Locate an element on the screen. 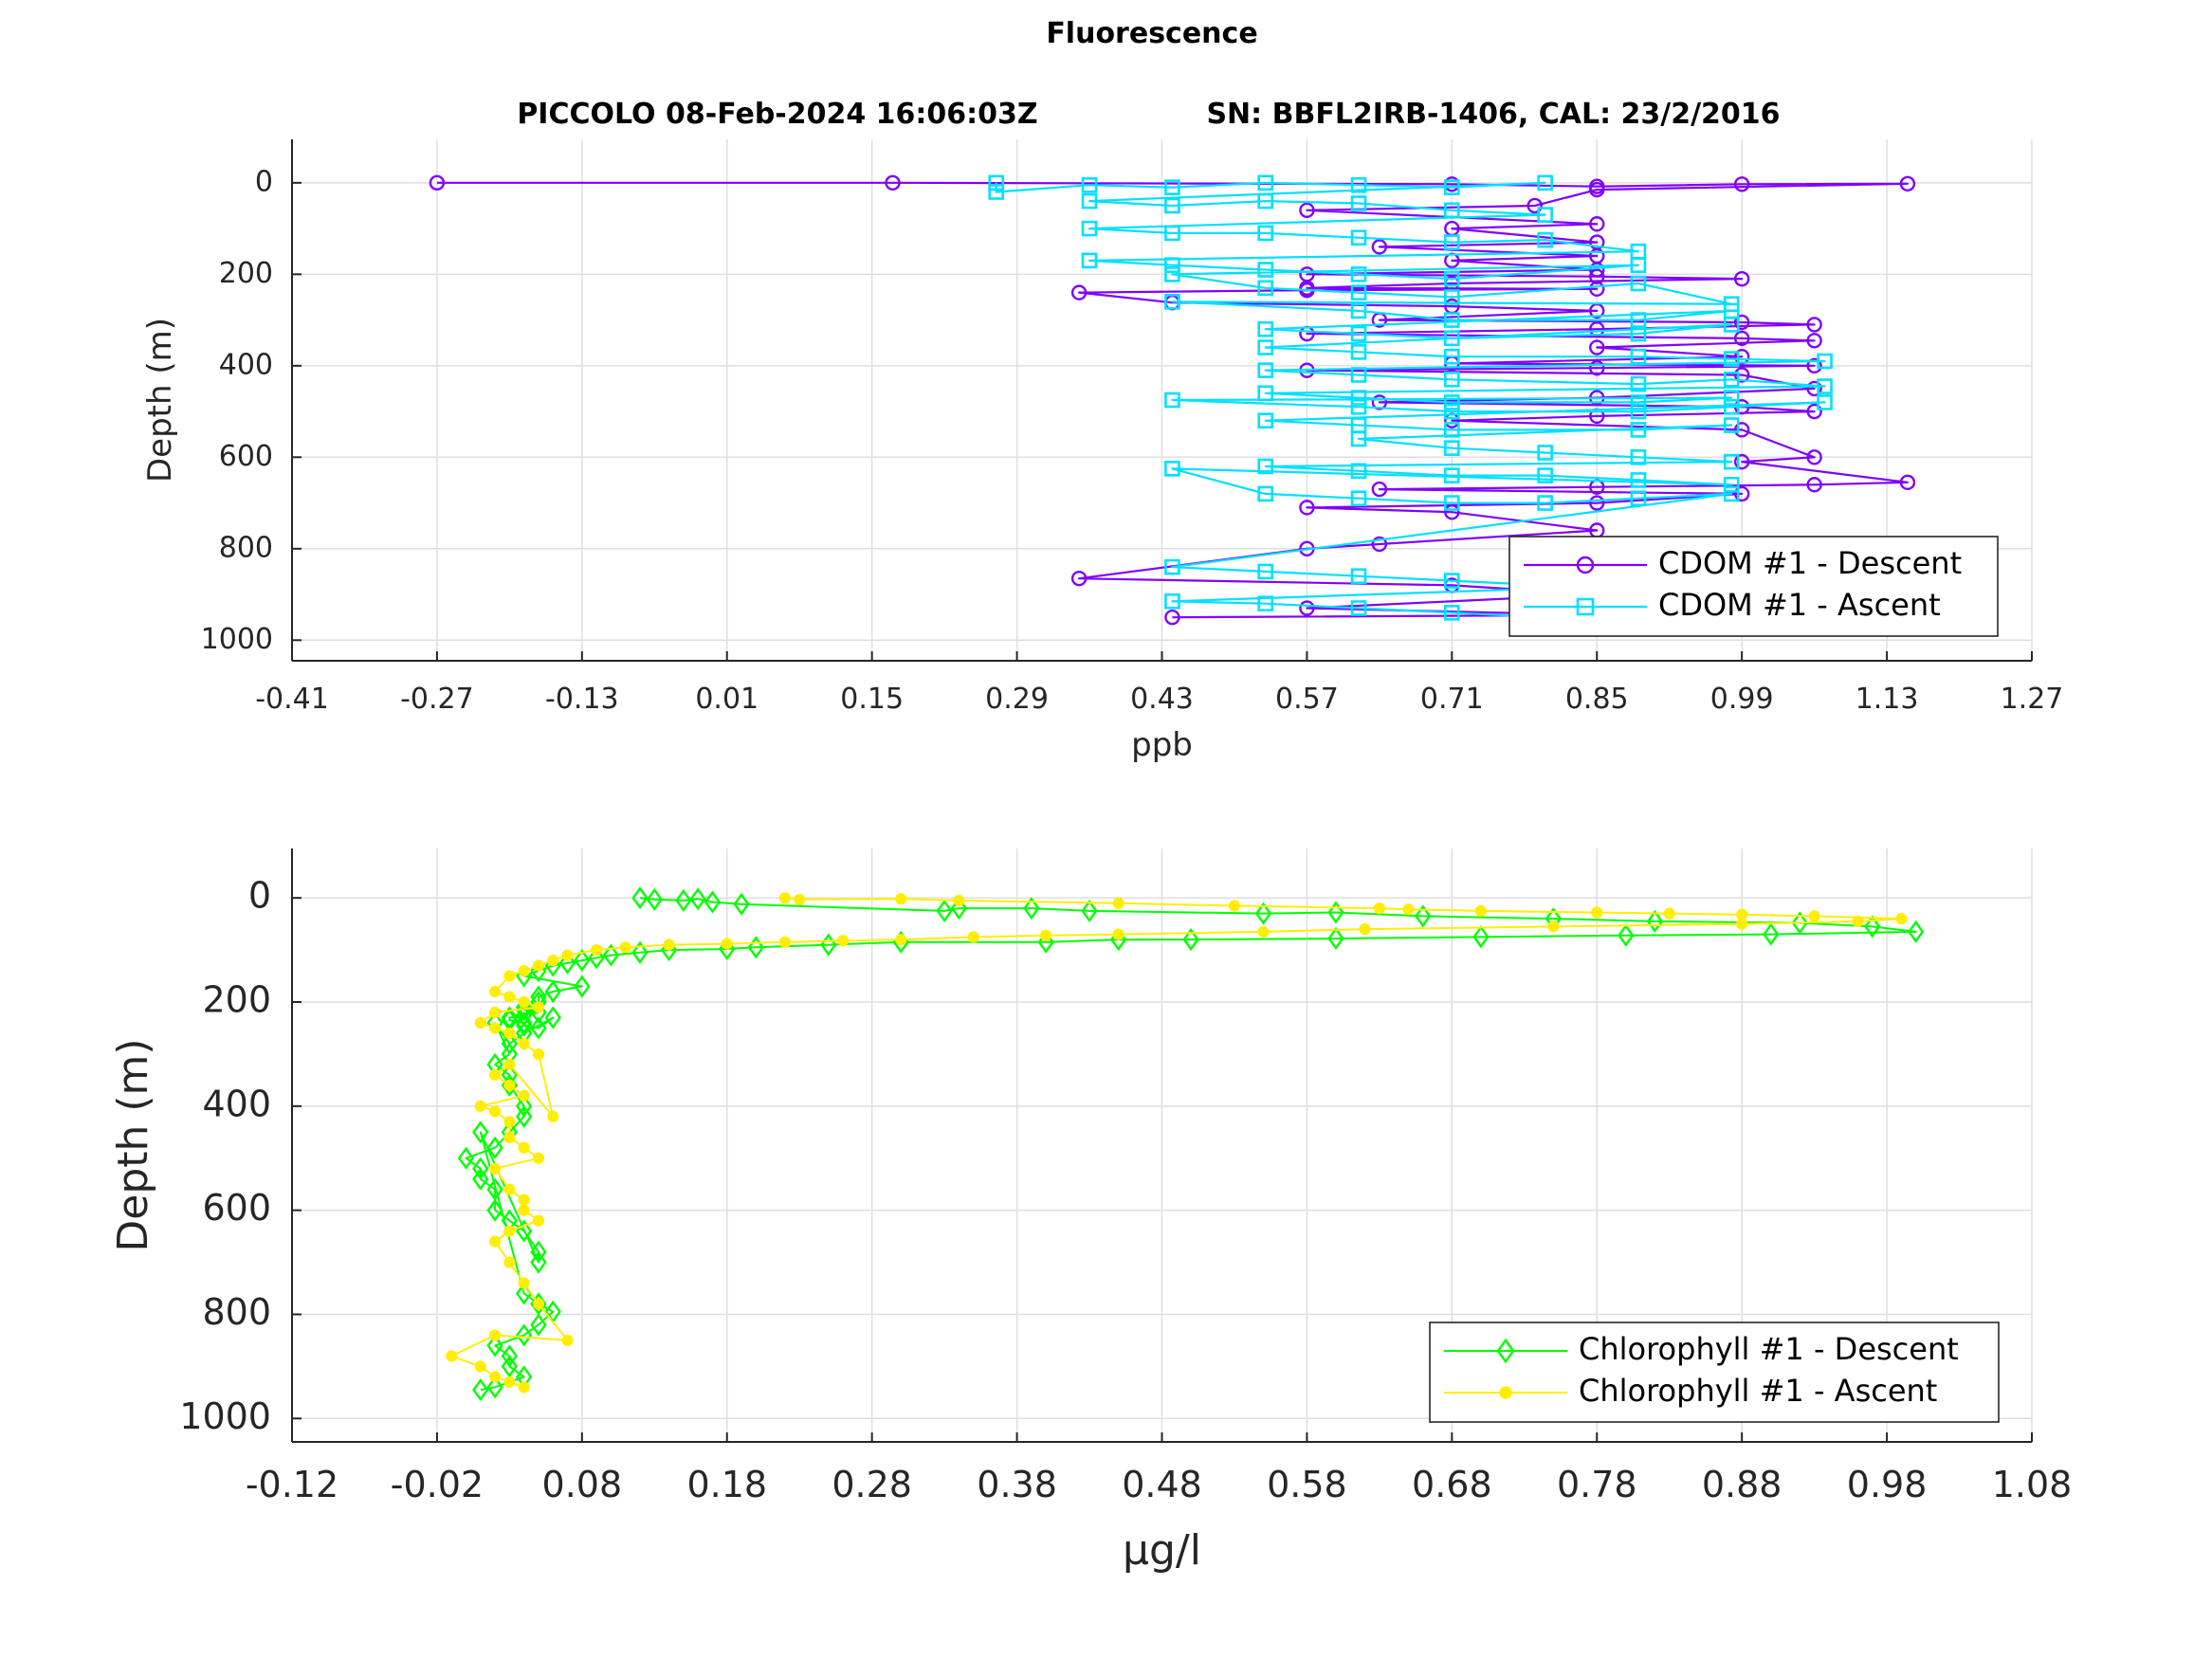 The image size is (2212, 1659). x-tick-label: 0.98 is located at coordinates (1887, 1484).